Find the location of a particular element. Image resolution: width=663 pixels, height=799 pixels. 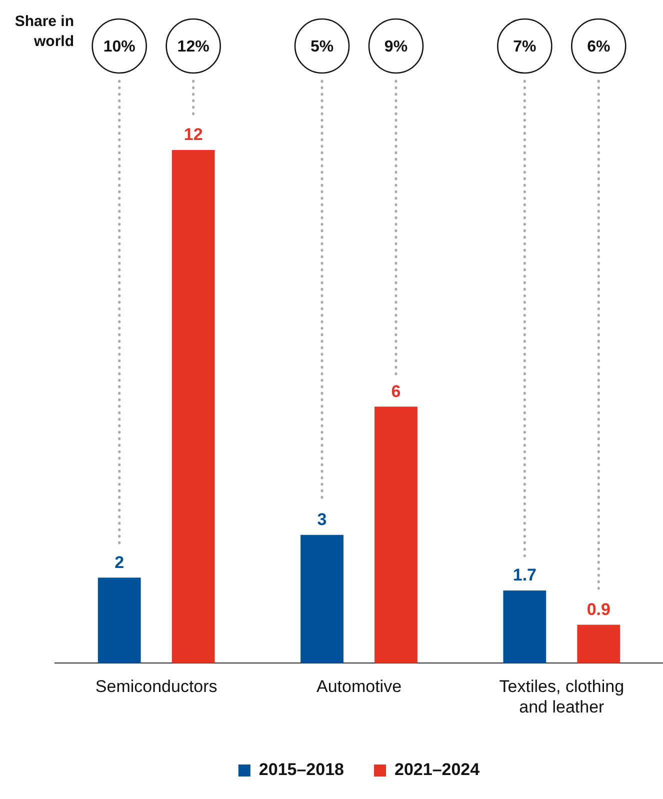

text: 7% is located at coordinates (524, 47).